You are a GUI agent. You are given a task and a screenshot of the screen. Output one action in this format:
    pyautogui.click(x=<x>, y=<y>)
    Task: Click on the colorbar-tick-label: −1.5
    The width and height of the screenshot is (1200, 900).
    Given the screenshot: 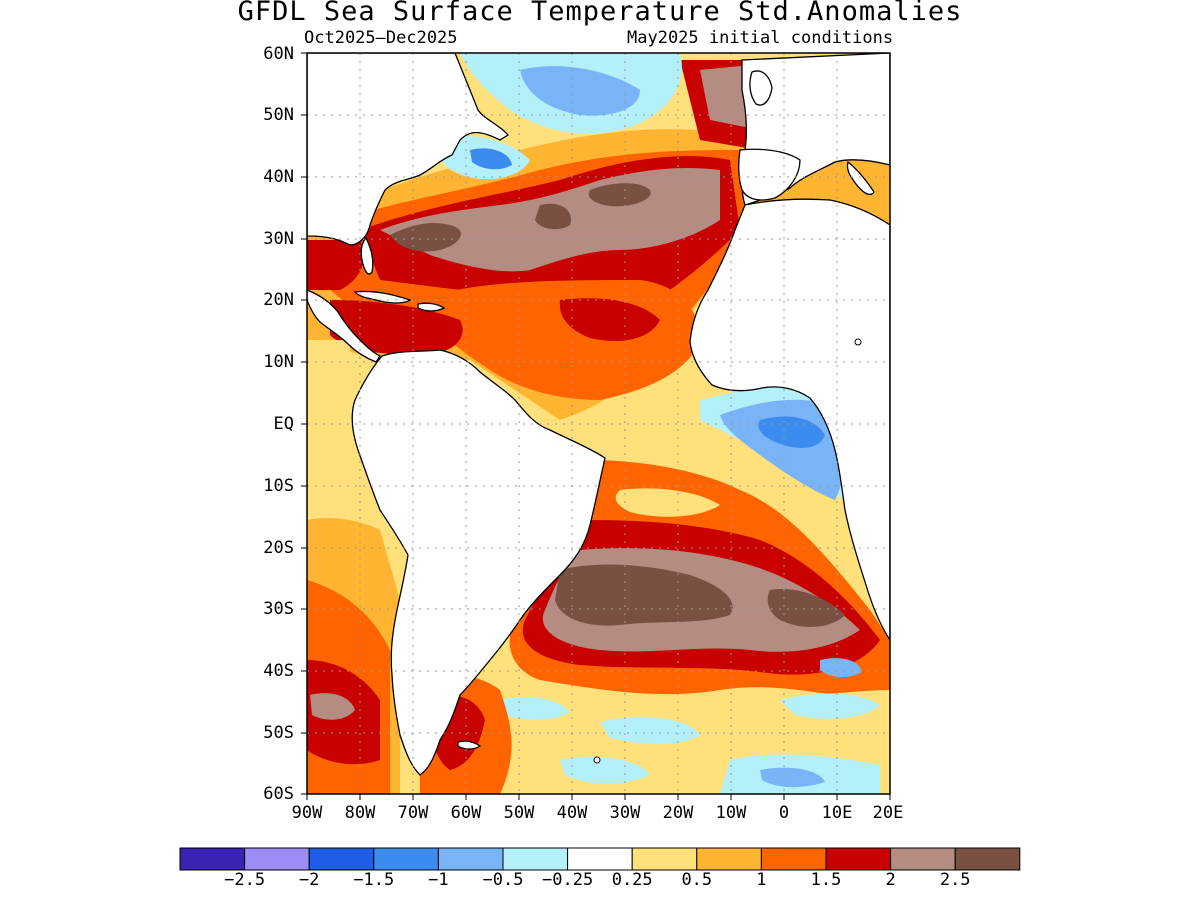 What is the action you would take?
    pyautogui.click(x=374, y=880)
    